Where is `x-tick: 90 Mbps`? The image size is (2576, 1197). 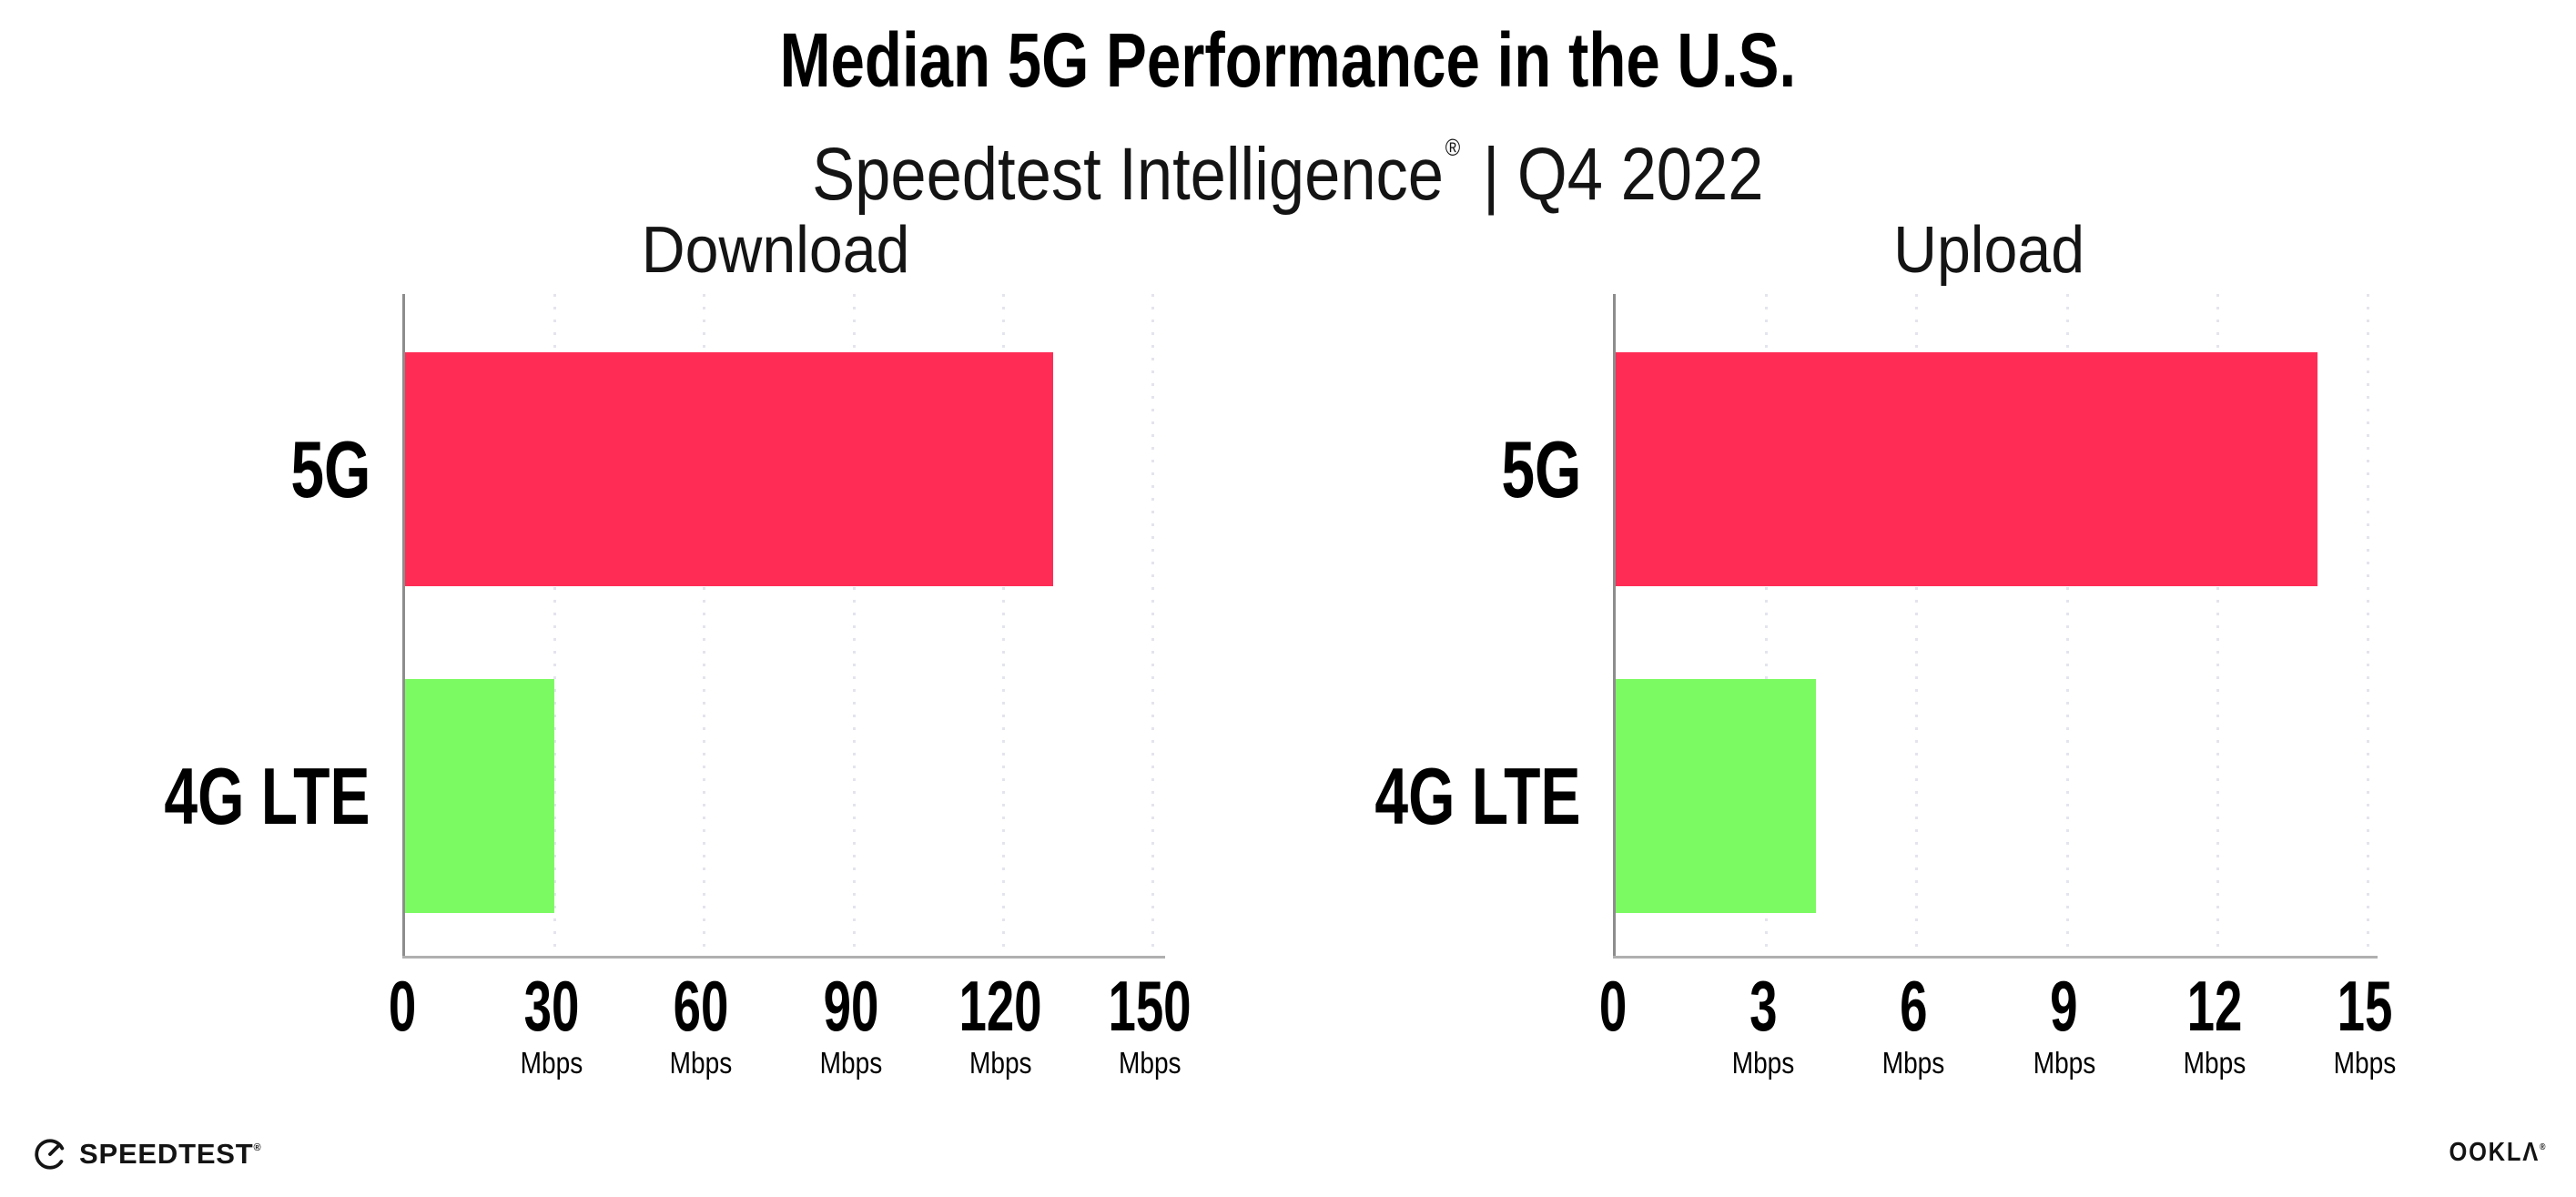
x-tick: 90 Mbps is located at coordinates (850, 1023).